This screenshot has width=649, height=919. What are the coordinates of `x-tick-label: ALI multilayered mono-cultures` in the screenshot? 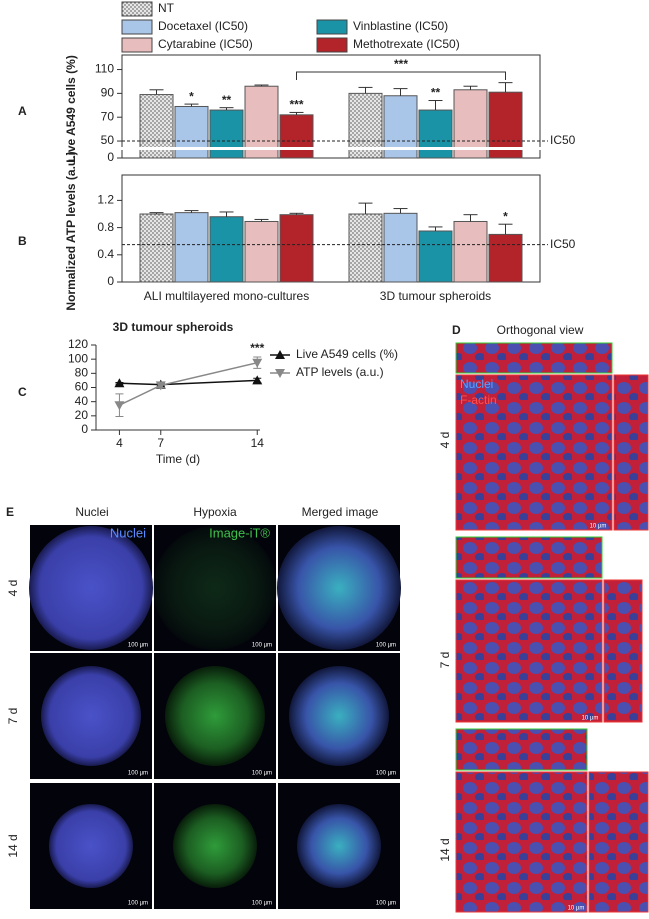 It's located at (226, 296).